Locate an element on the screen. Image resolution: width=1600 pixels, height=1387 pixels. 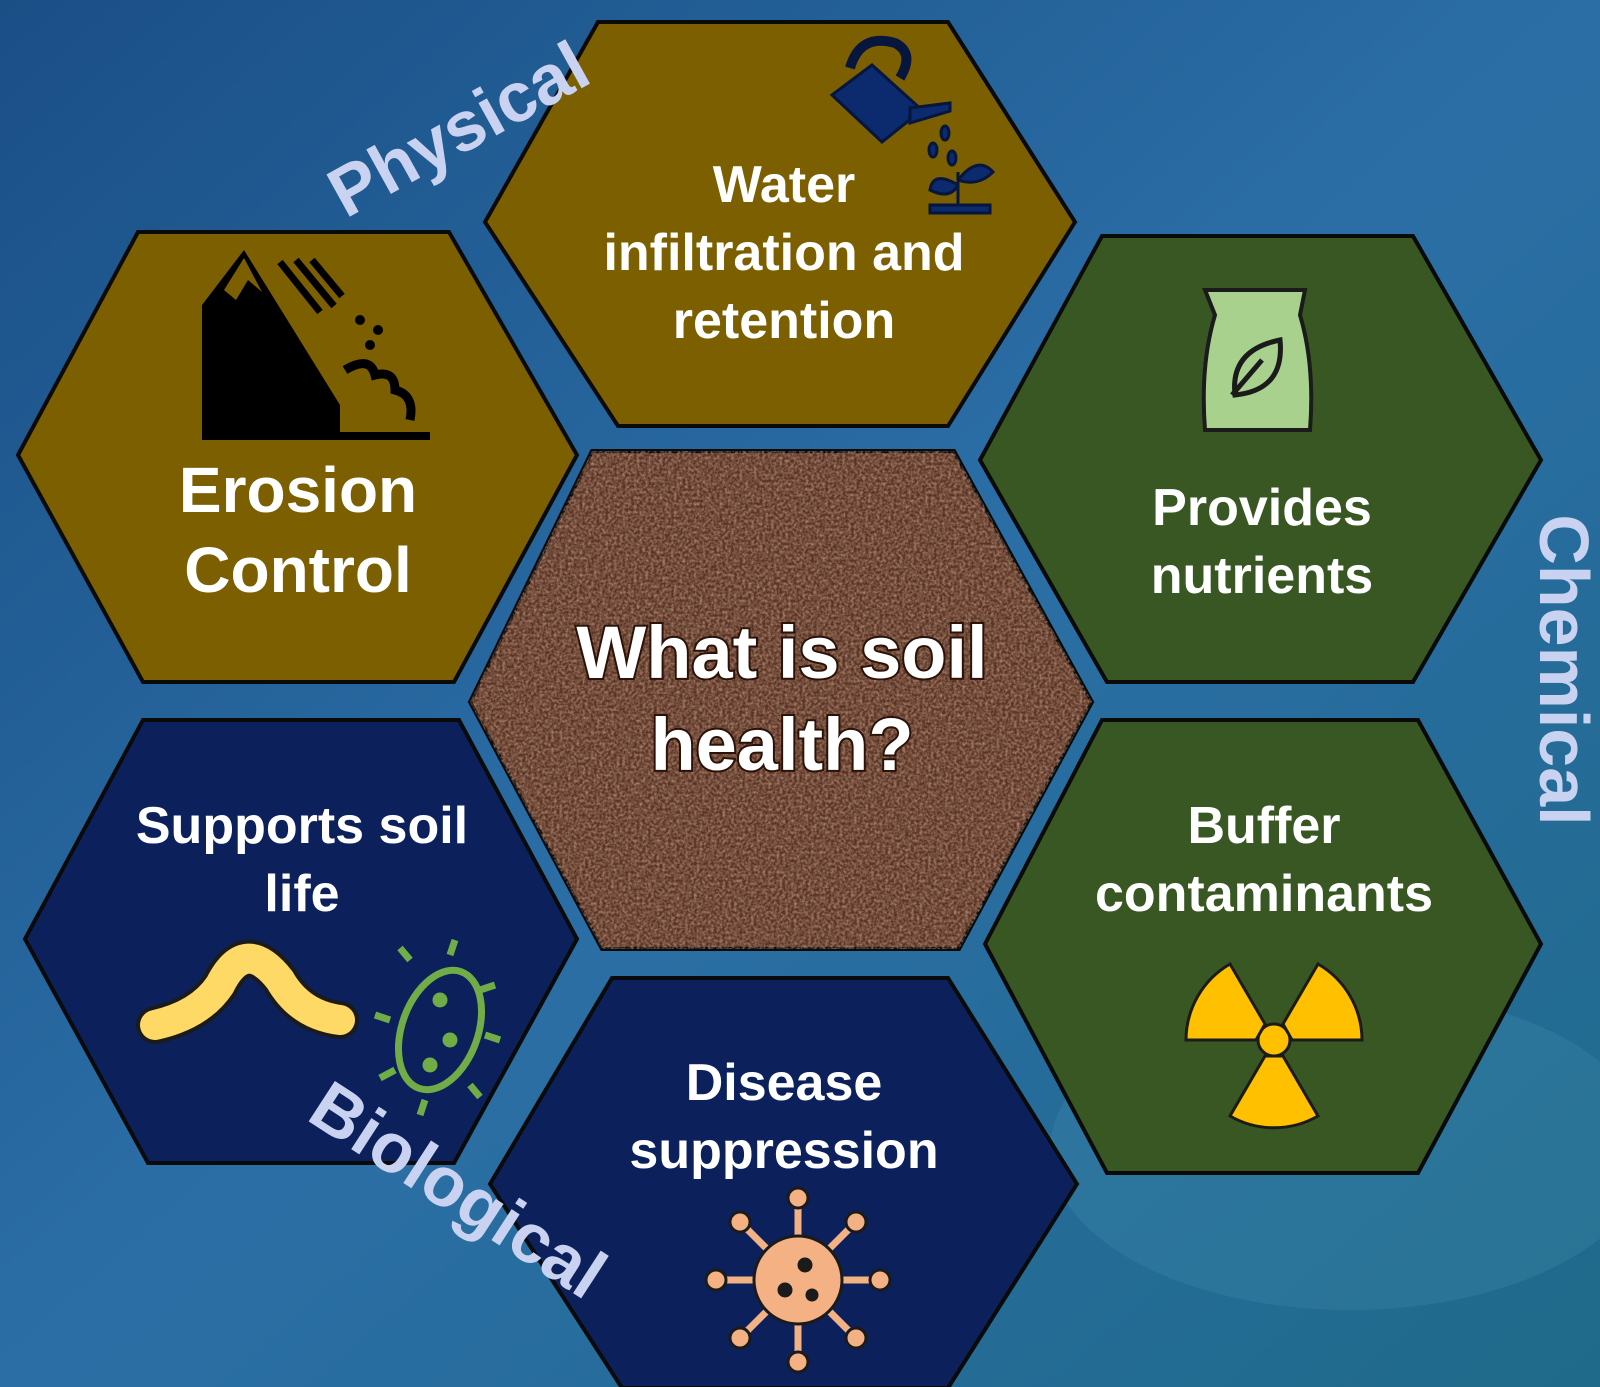
worm-icon is located at coordinates (247, 991).